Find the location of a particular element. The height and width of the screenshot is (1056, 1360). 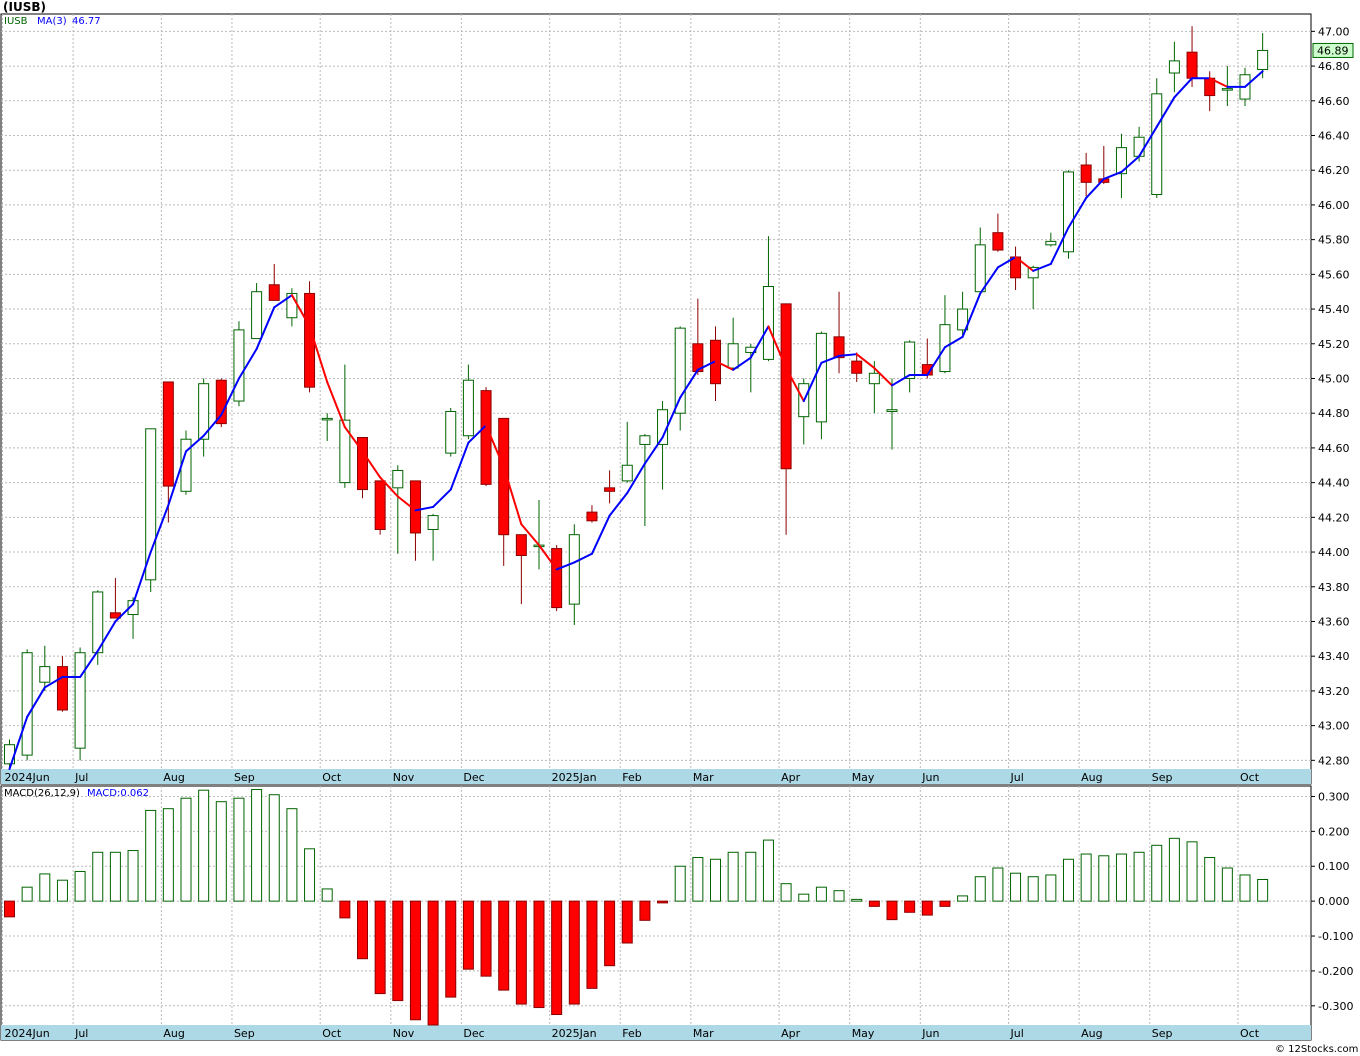

price-tick-label: 43.20 is located at coordinates (1334, 691).